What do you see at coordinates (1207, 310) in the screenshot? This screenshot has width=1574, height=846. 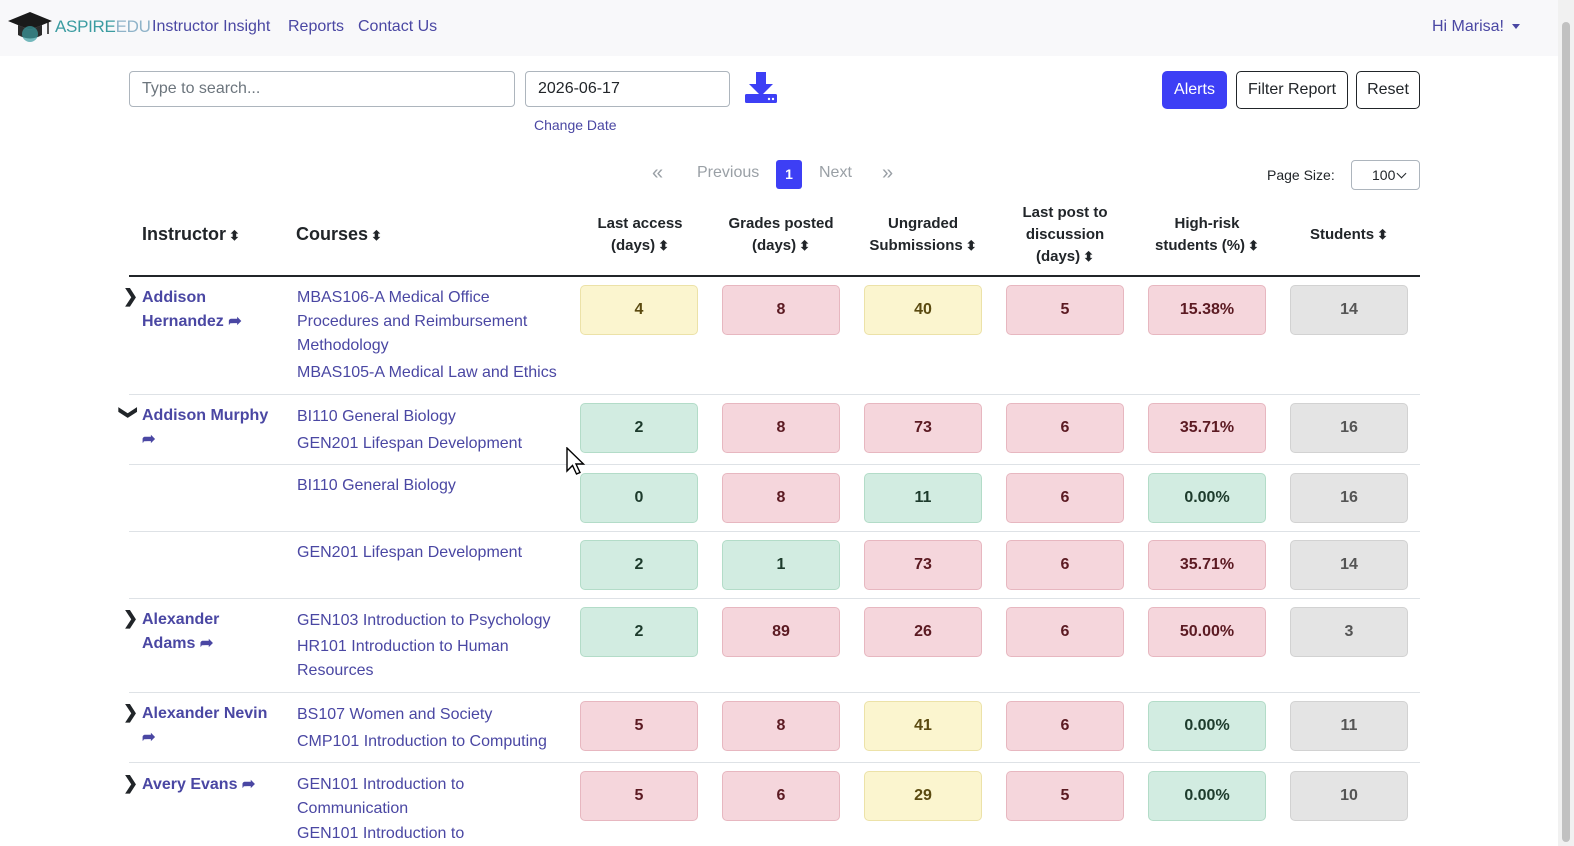 I see `high-risk-cell: 15.38%` at bounding box center [1207, 310].